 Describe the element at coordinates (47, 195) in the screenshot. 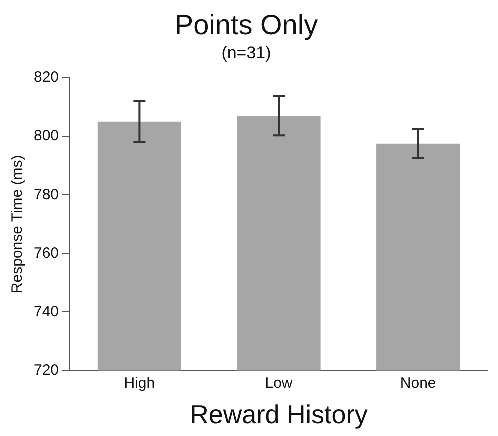

I see `y-tick-label: 780` at that location.